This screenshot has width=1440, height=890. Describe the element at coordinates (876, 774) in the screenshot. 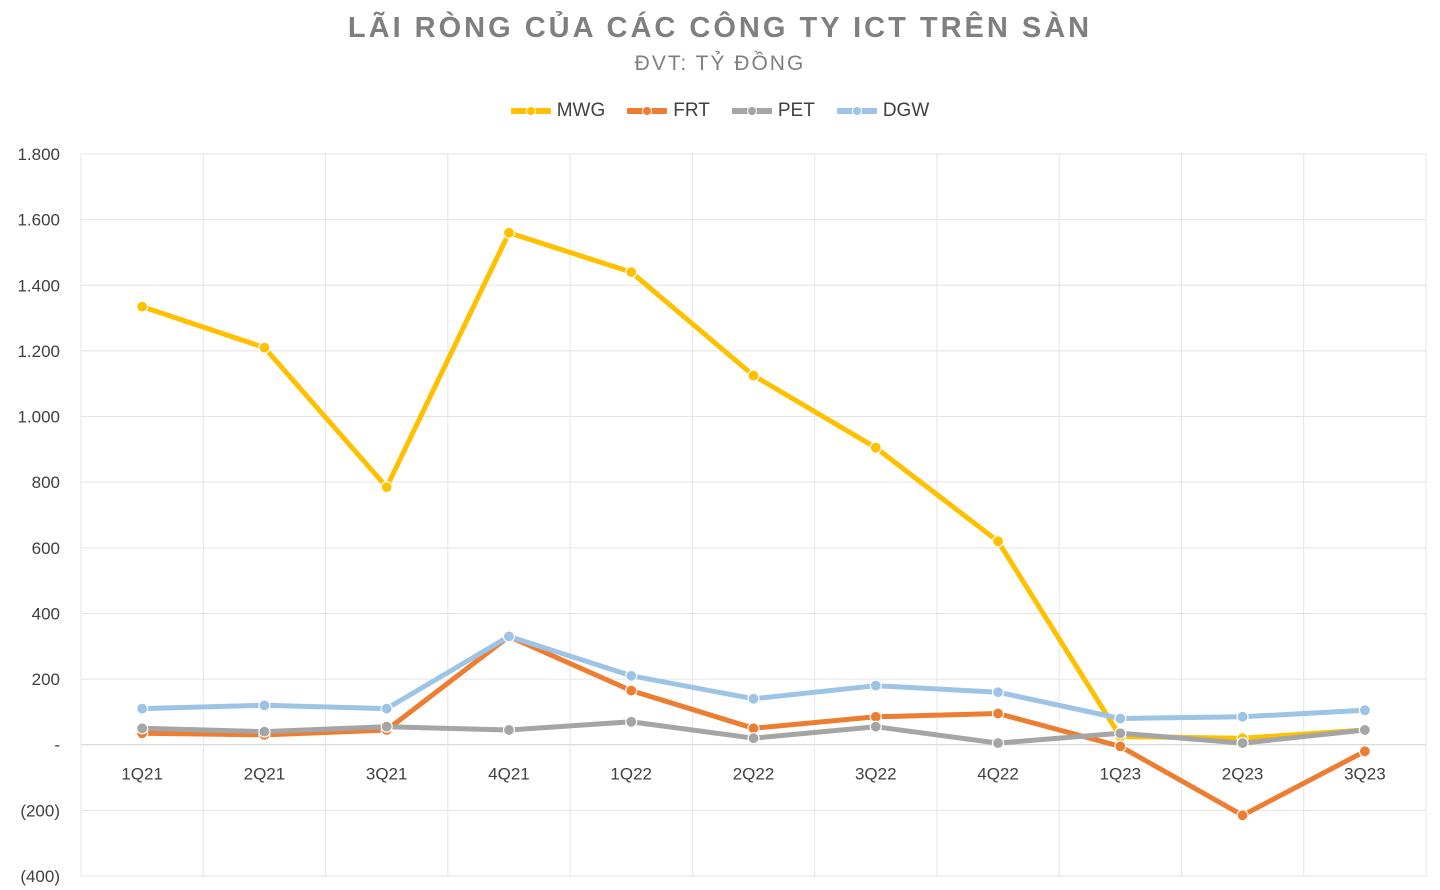

I see `x-tick-label: 3Q22` at that location.